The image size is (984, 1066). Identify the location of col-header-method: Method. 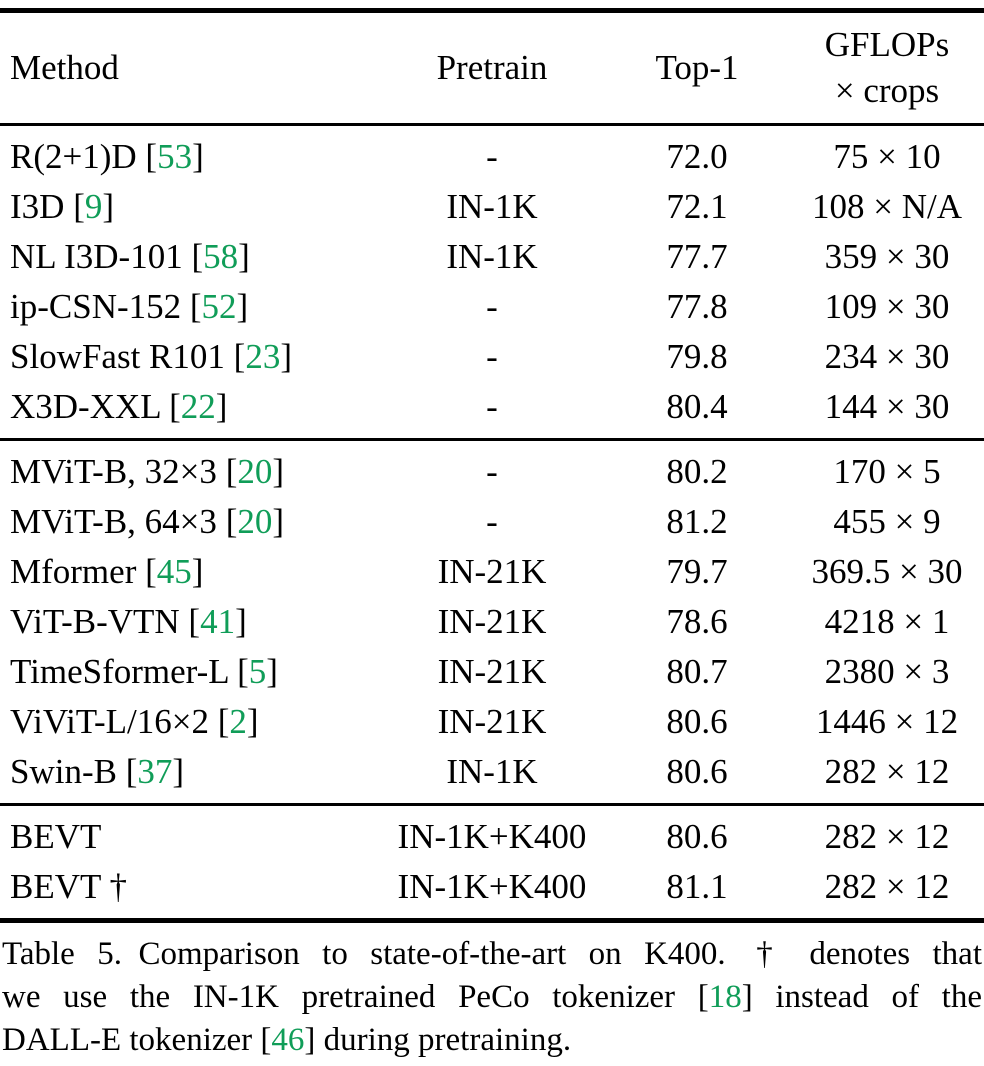
(64, 67).